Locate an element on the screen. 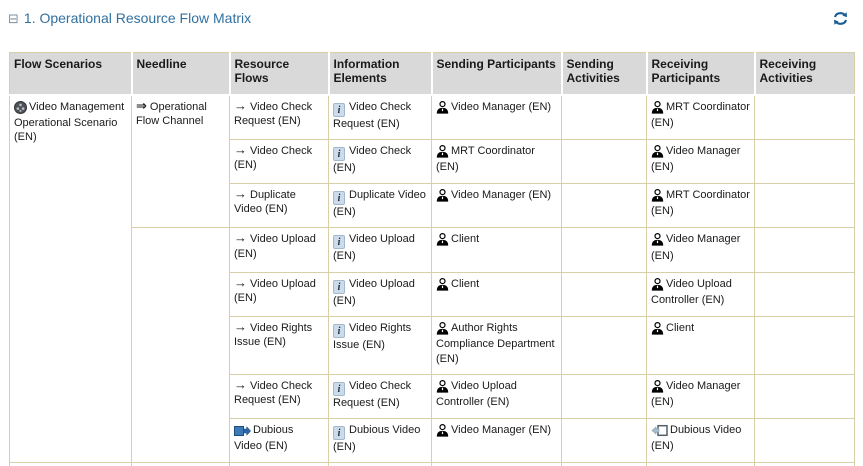 The height and width of the screenshot is (466, 863). sending-participant-cell: Video Upload Controller (EN) is located at coordinates (496, 396).